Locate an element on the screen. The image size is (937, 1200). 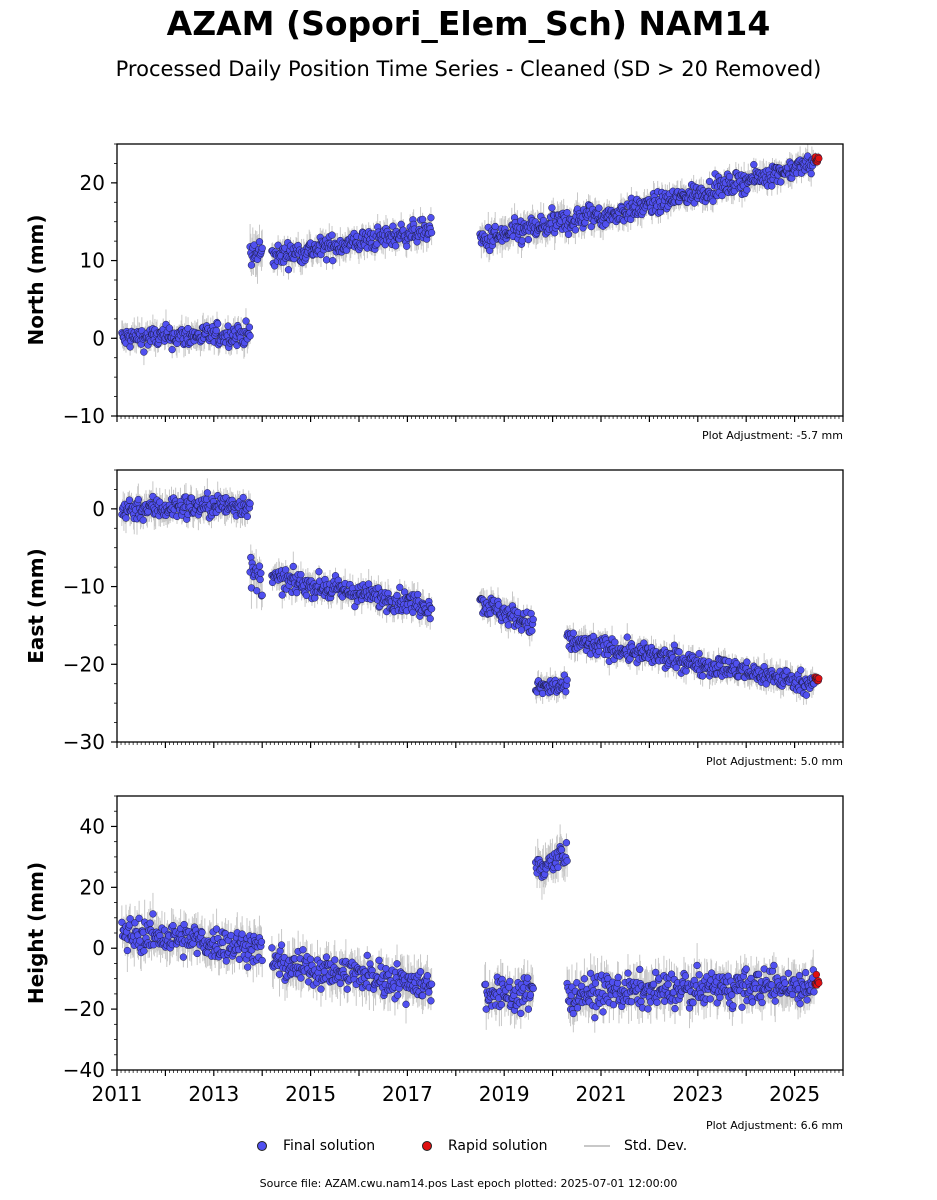
east-ytick-label: −10 is located at coordinates (84, 587).